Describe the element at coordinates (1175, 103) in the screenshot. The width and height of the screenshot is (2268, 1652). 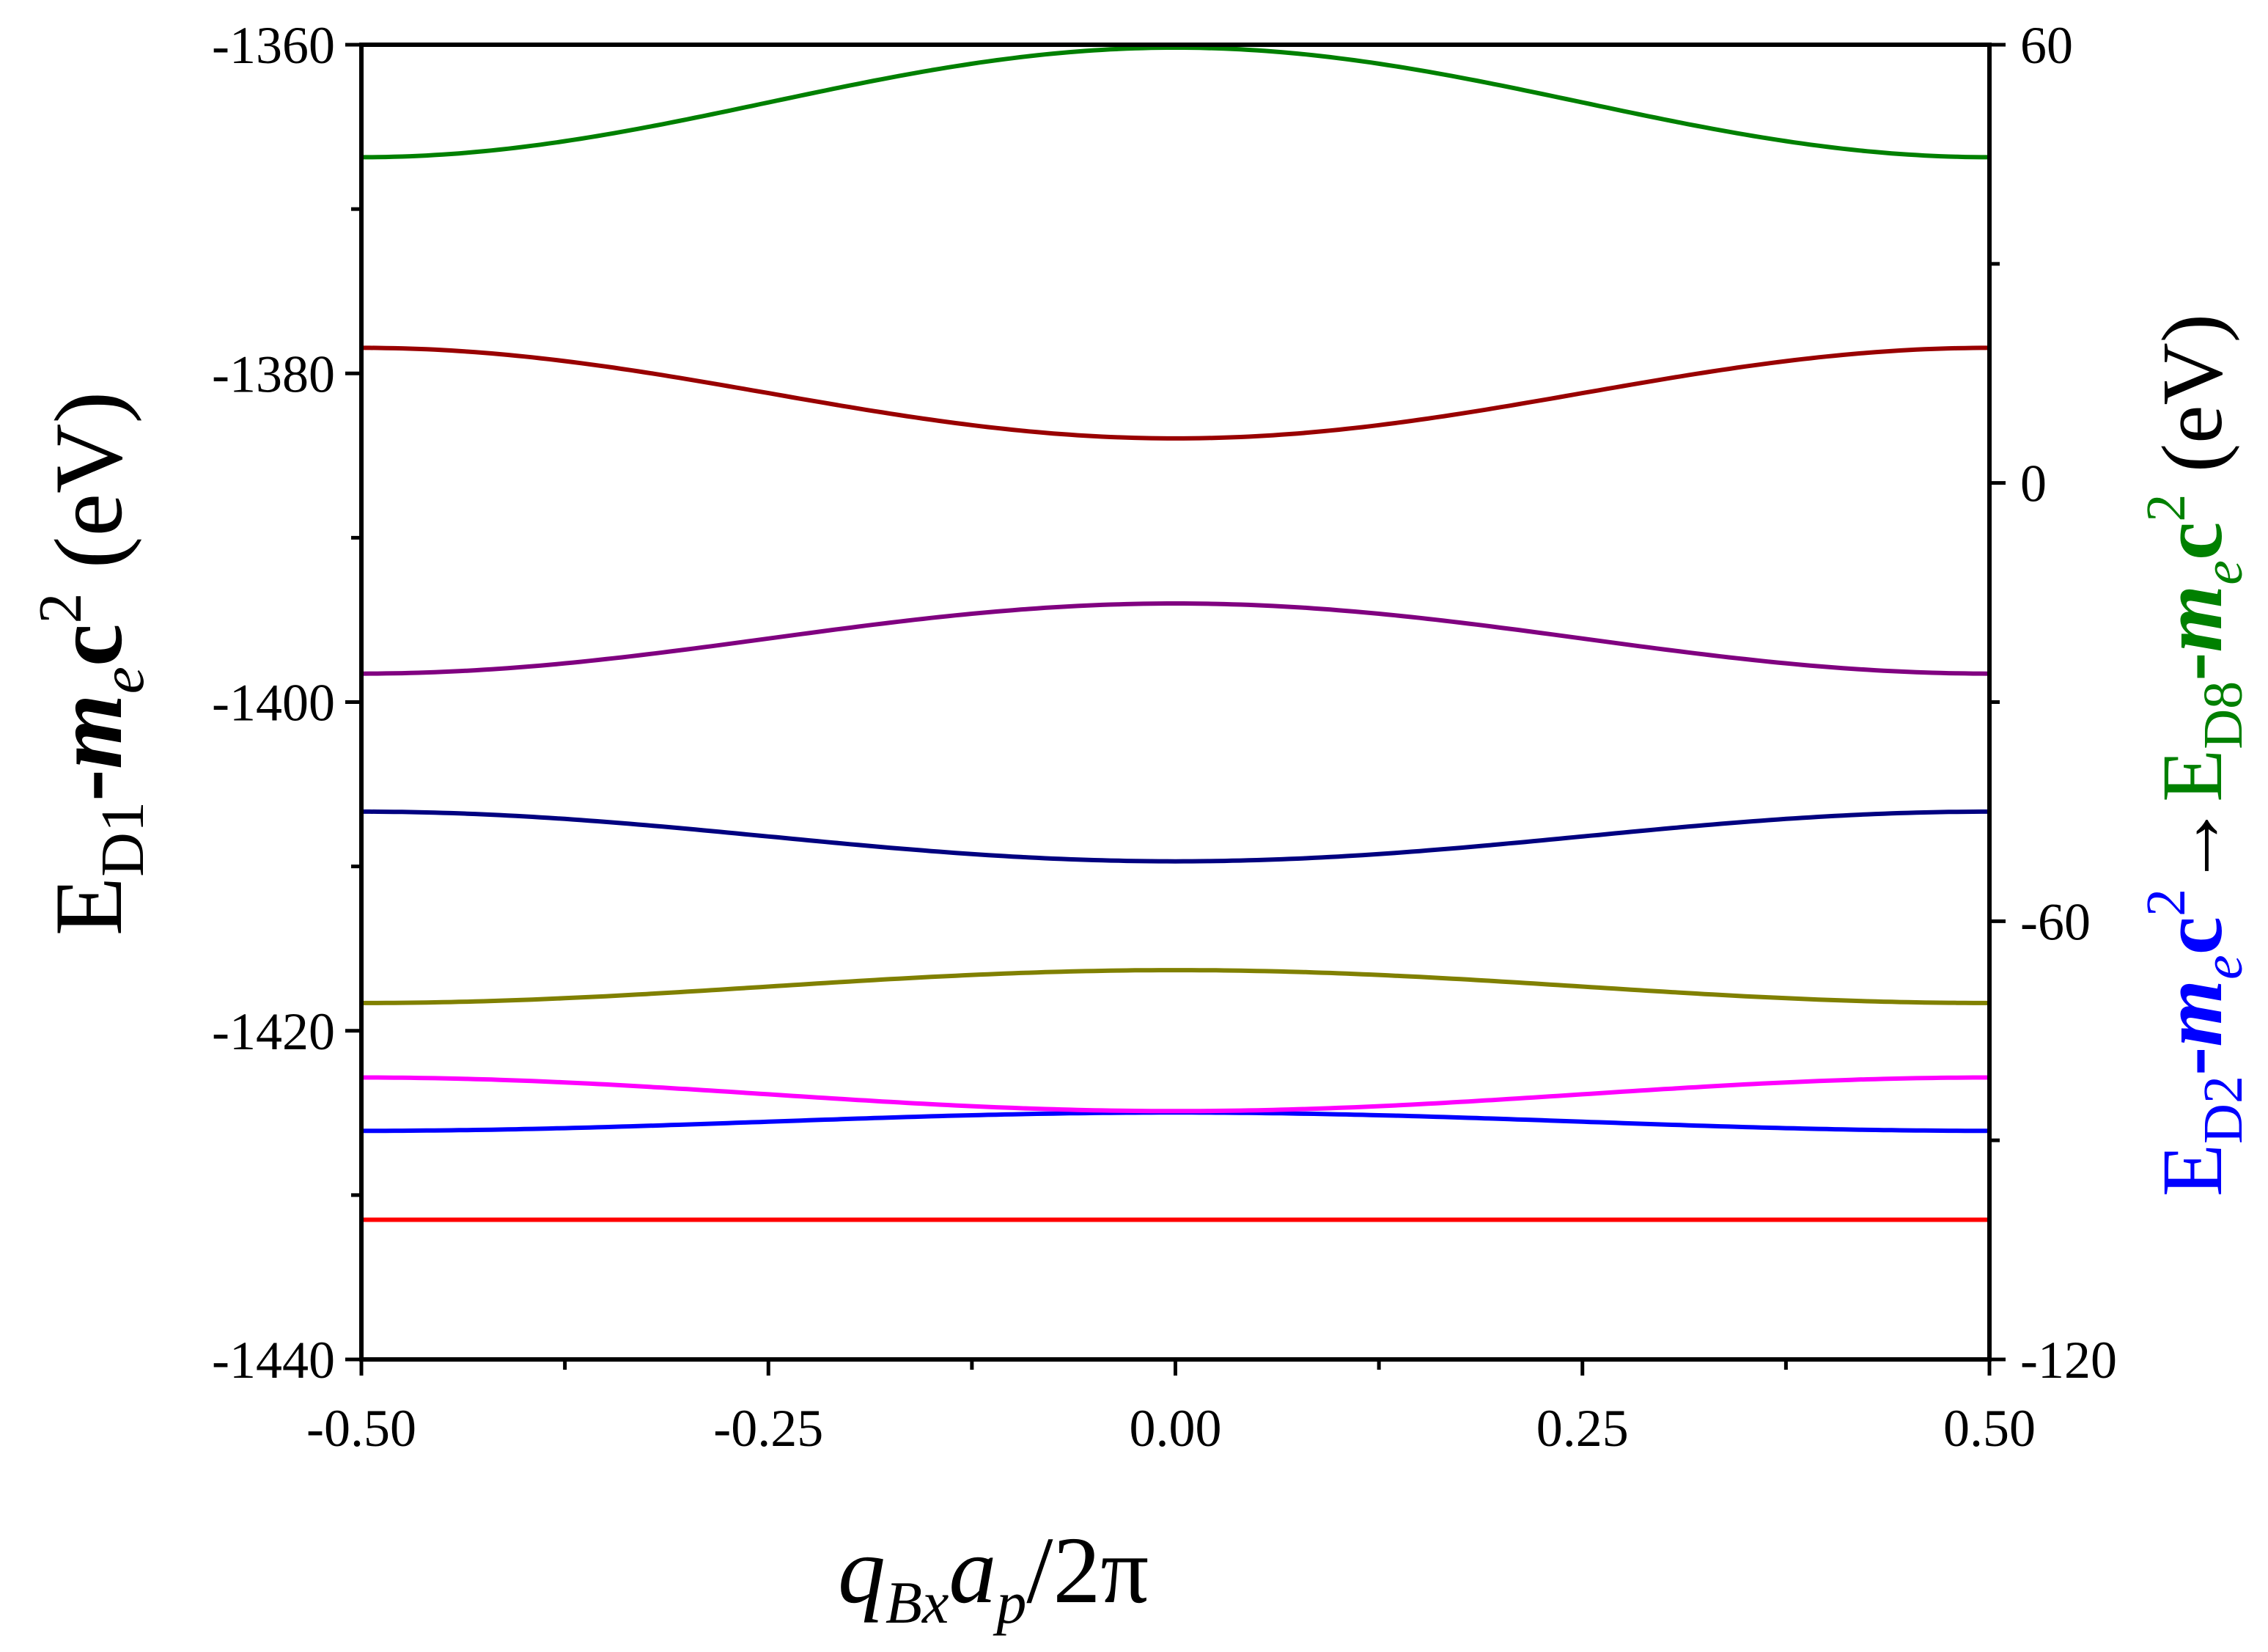
I see `series-line-d8` at that location.